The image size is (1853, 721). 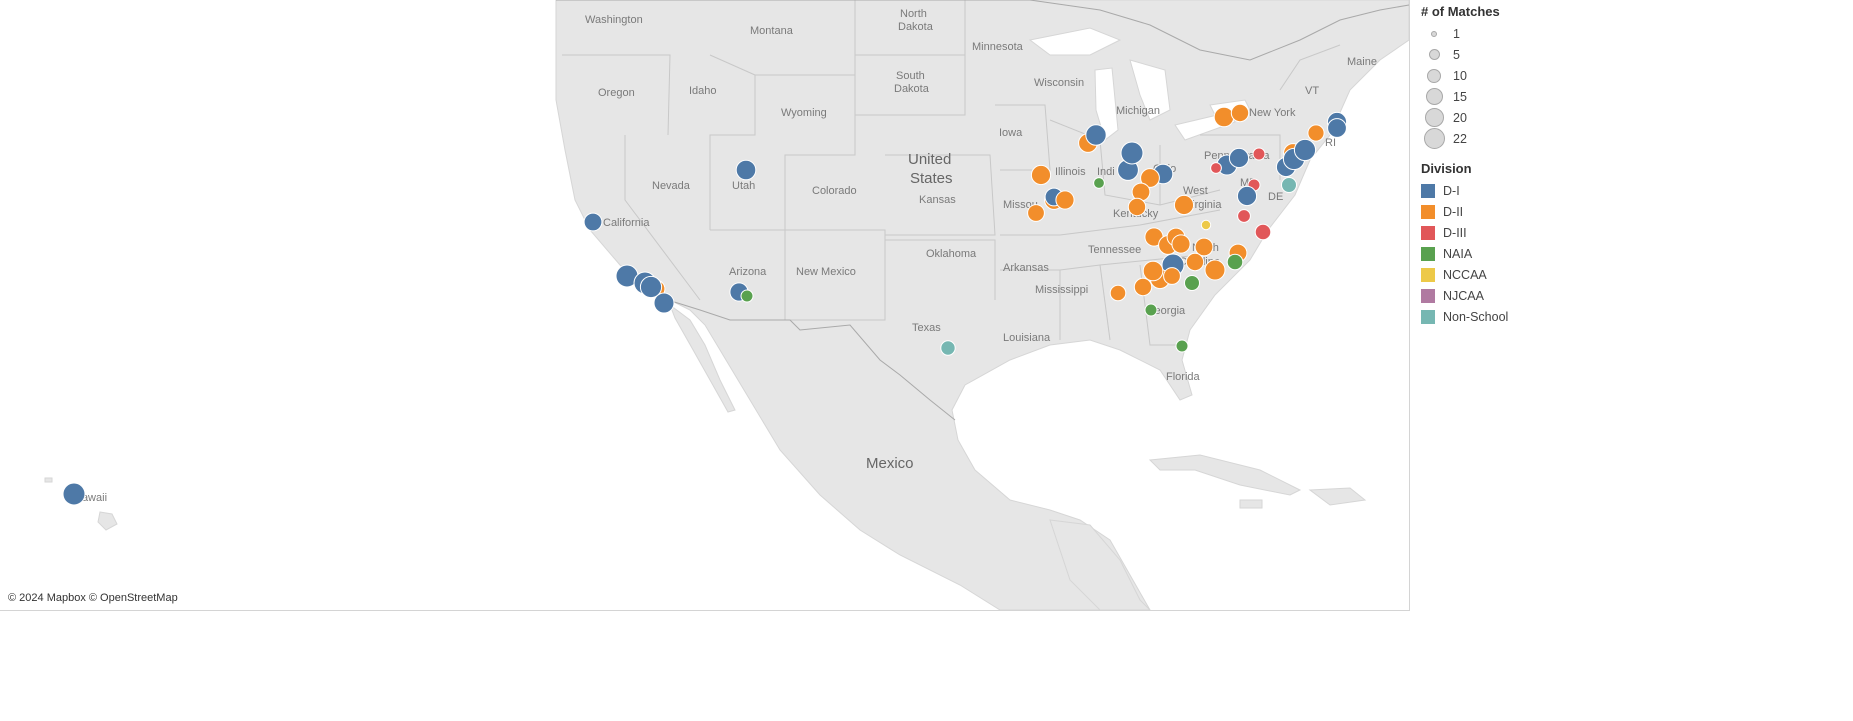 I want to click on label-tennessee: Tennessee, so click(x=1114, y=250).